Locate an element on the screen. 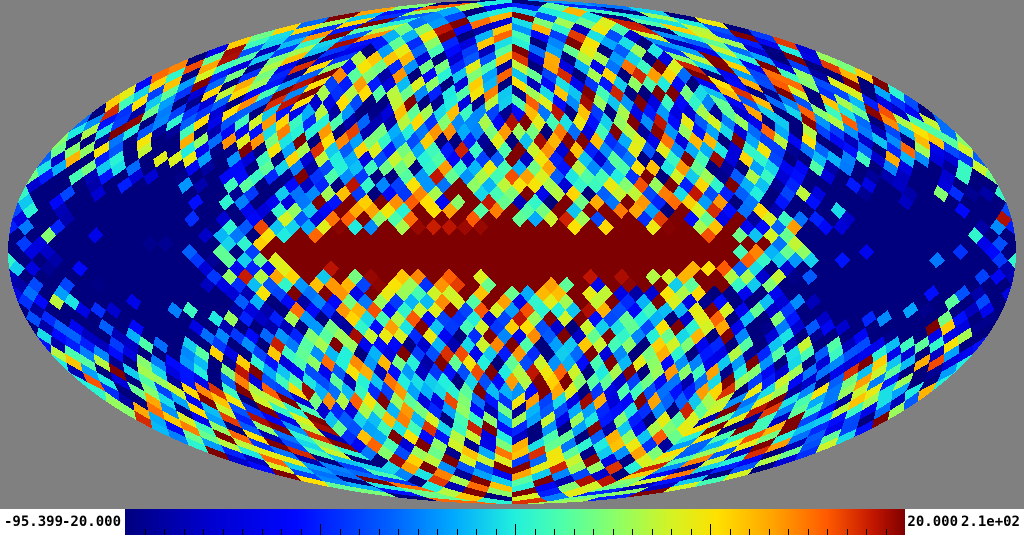  colorbar-under-label: -95.399 is located at coordinates (34, 522).